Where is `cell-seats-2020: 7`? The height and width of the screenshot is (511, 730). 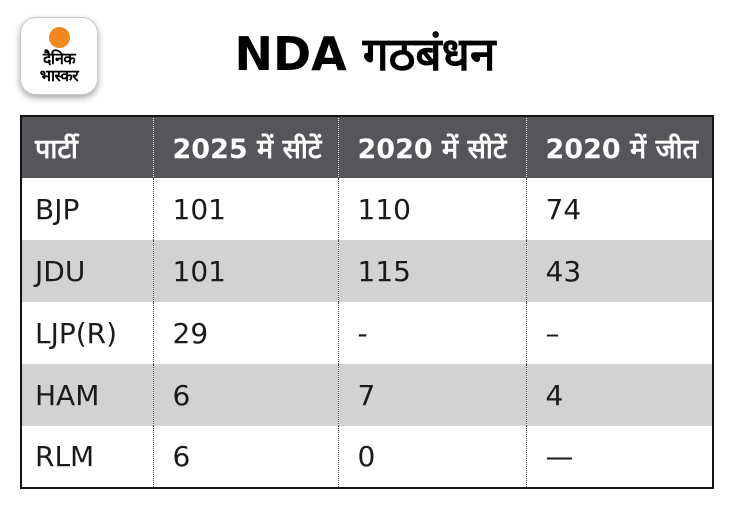
cell-seats-2020: 7 is located at coordinates (431, 395).